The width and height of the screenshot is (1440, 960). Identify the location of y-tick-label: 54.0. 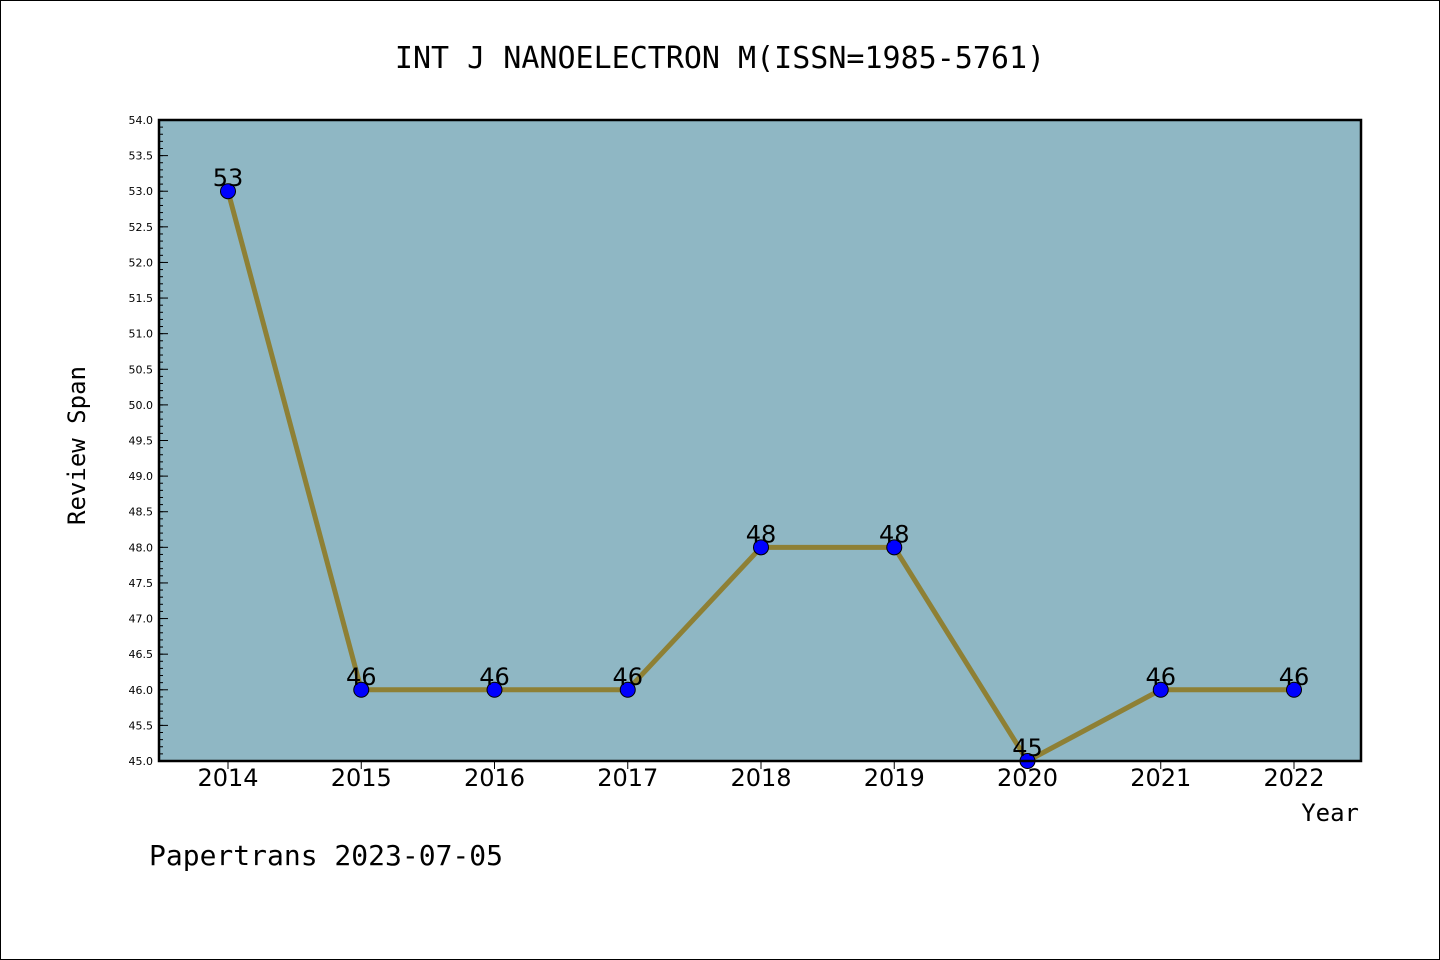
(141, 120).